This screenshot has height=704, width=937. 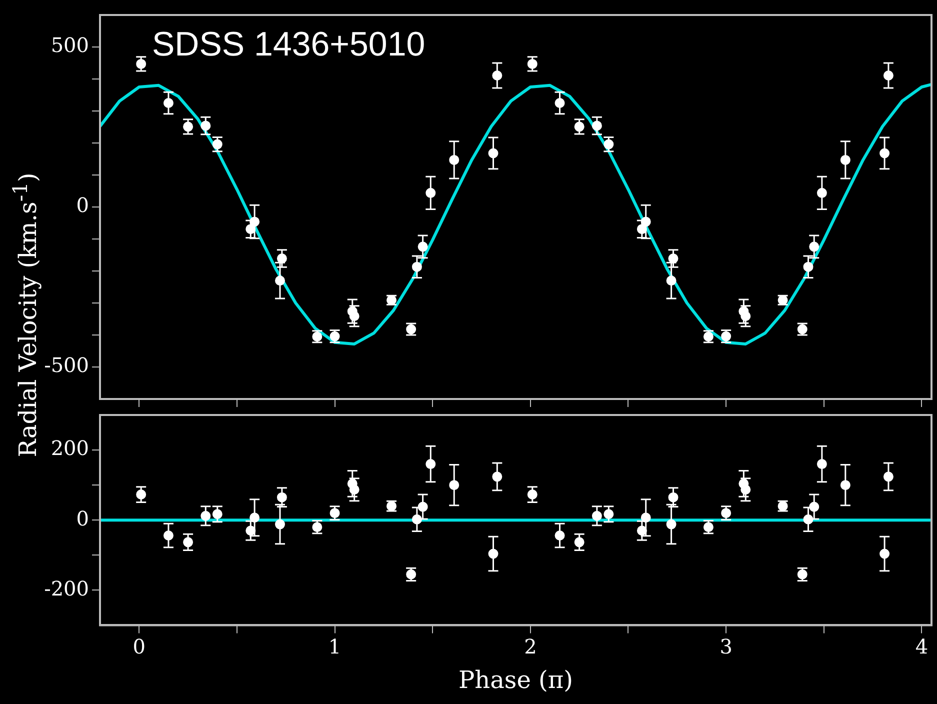 What do you see at coordinates (139, 646) in the screenshot?
I see `x-tick-label: 0` at bounding box center [139, 646].